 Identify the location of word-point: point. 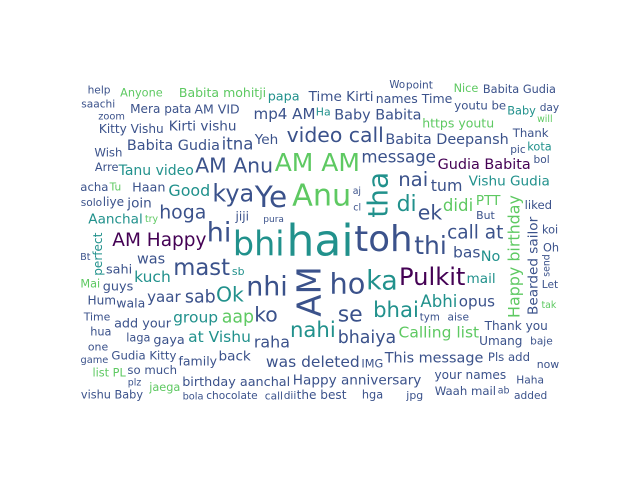
(419, 86).